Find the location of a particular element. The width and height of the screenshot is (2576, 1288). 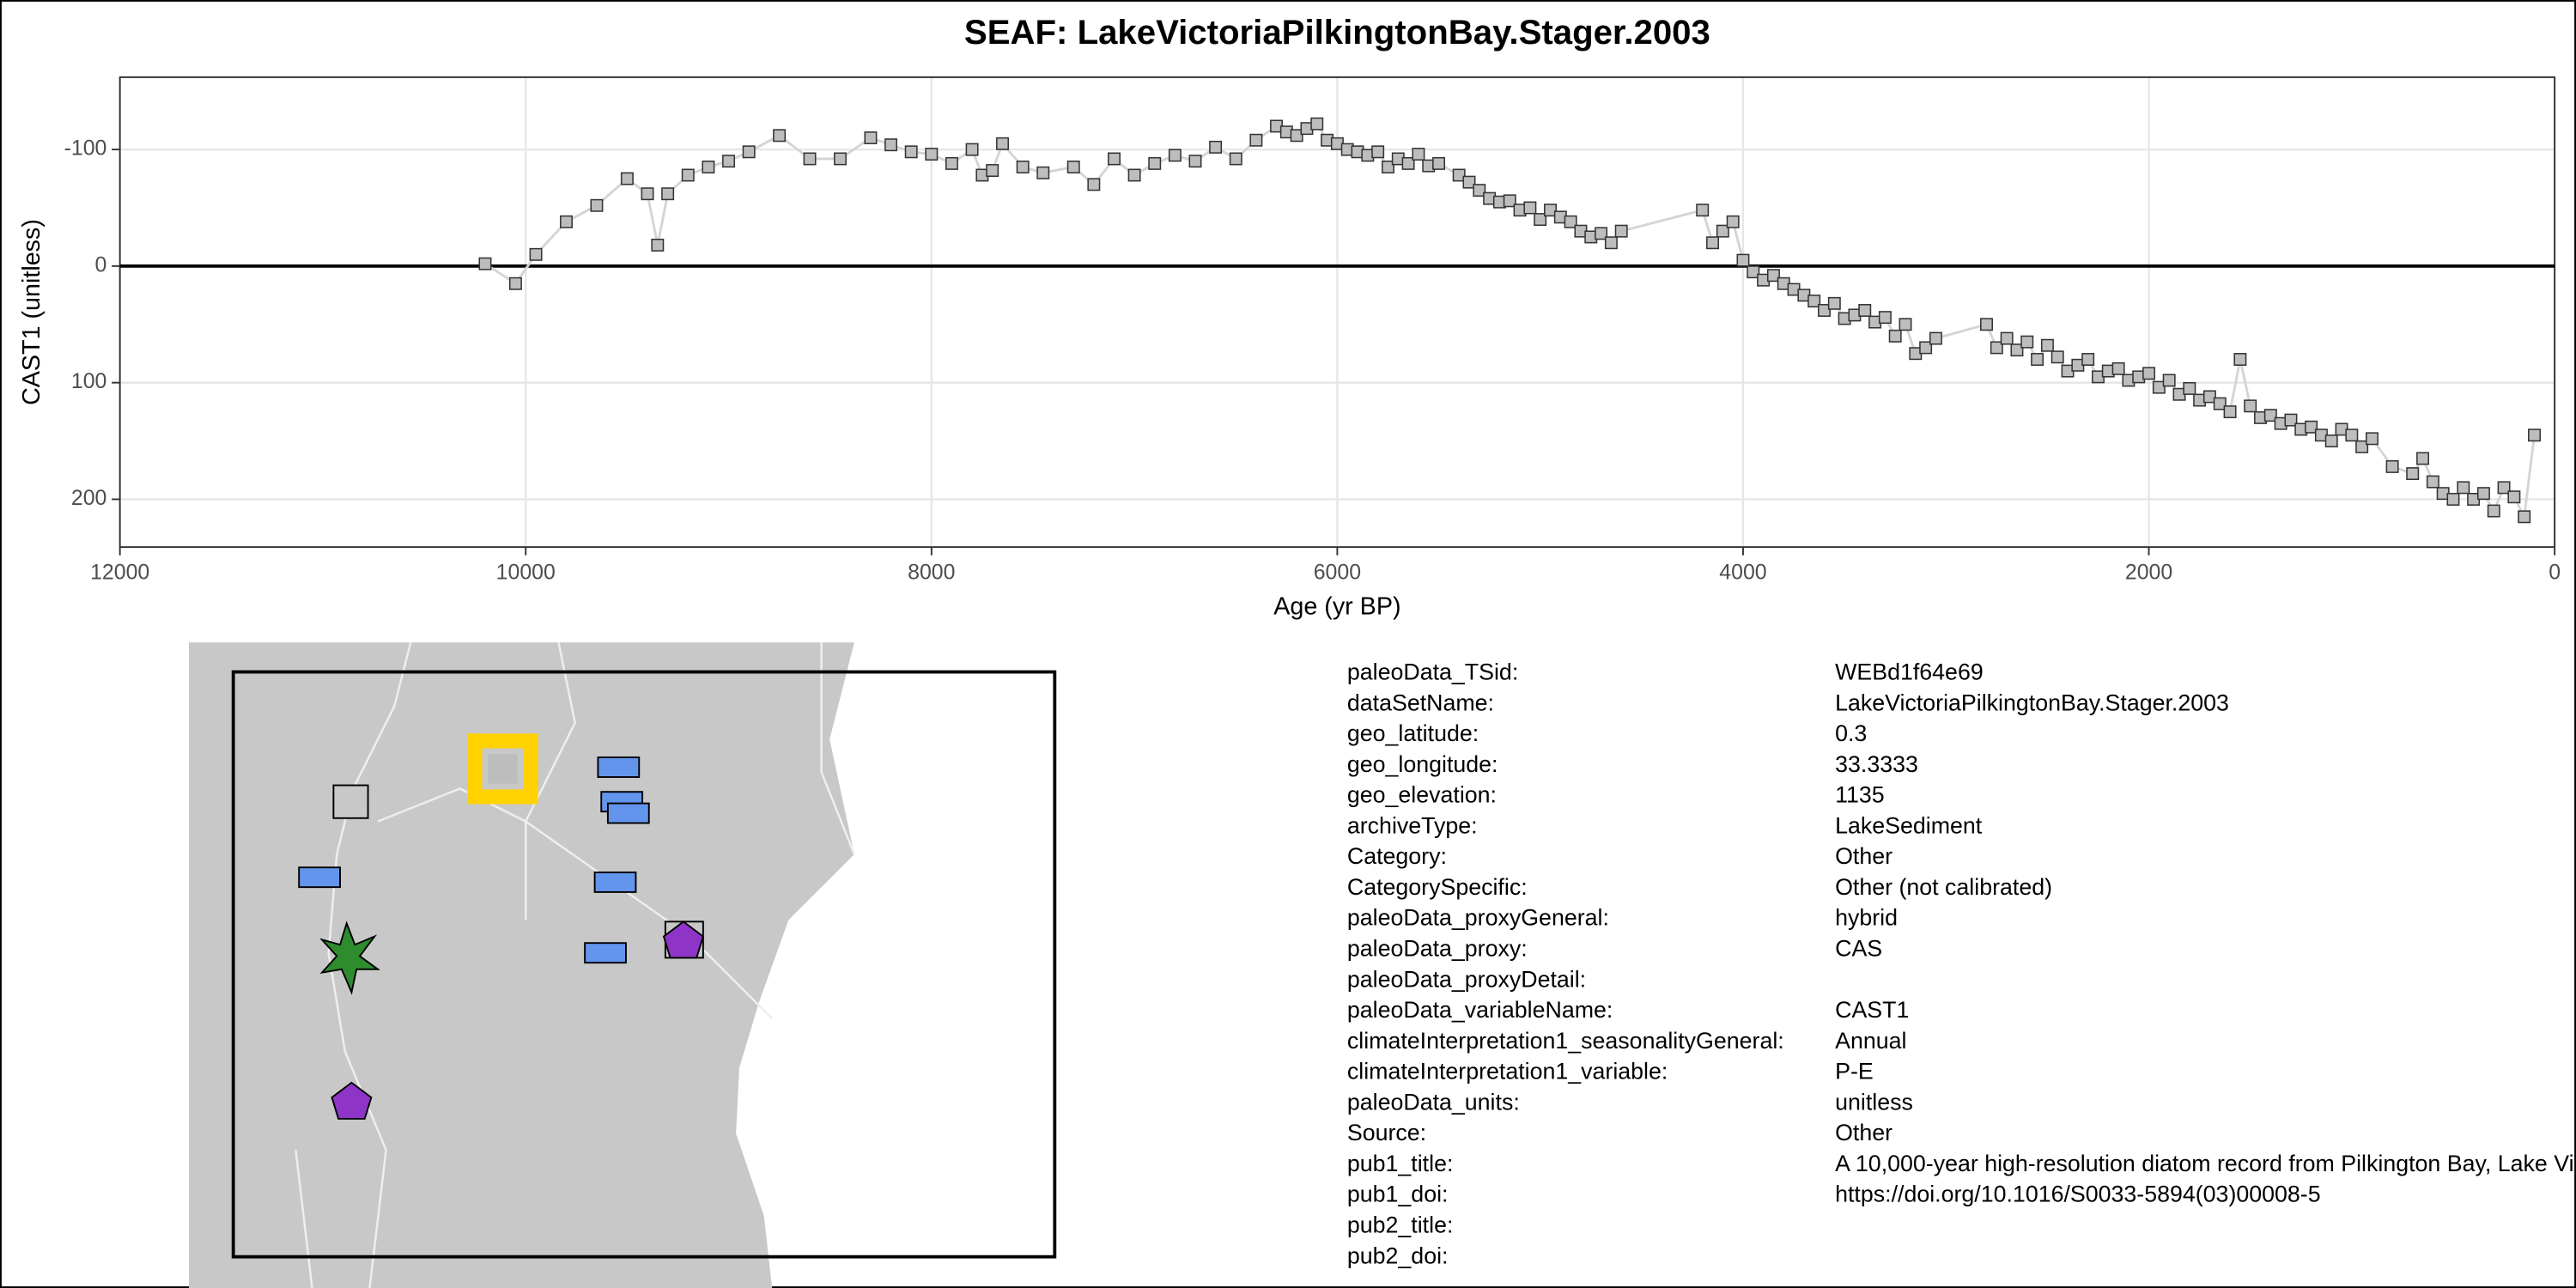

meta-key: paleoData_TSid: is located at coordinates (1433, 672).